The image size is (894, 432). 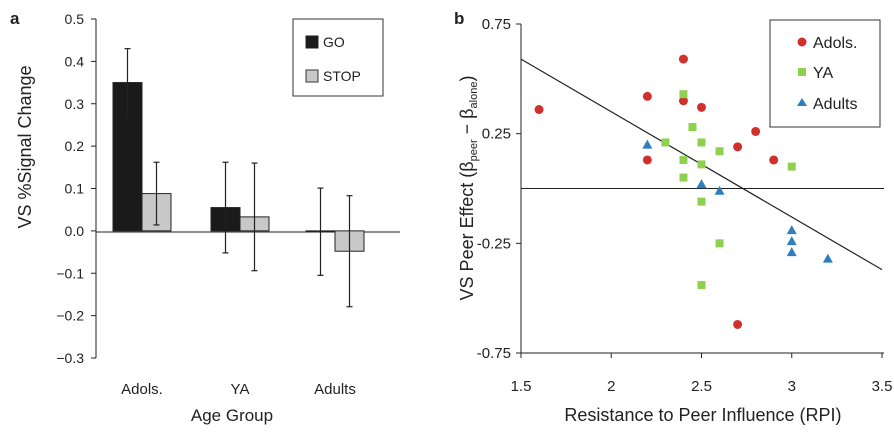 What do you see at coordinates (75, 104) in the screenshot?
I see `panel-a-y-tick-label: 0.3` at bounding box center [75, 104].